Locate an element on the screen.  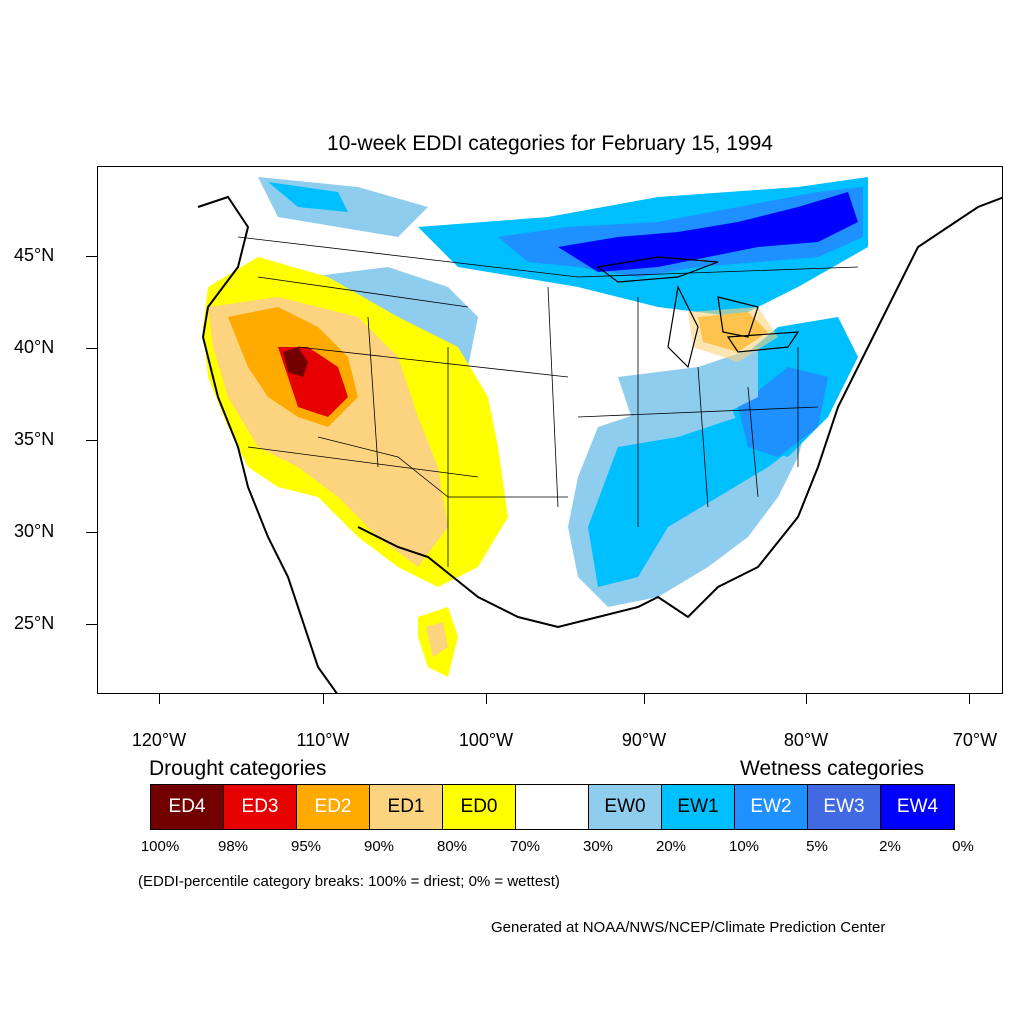
legend-box-ew1: EW1 is located at coordinates (698, 807).